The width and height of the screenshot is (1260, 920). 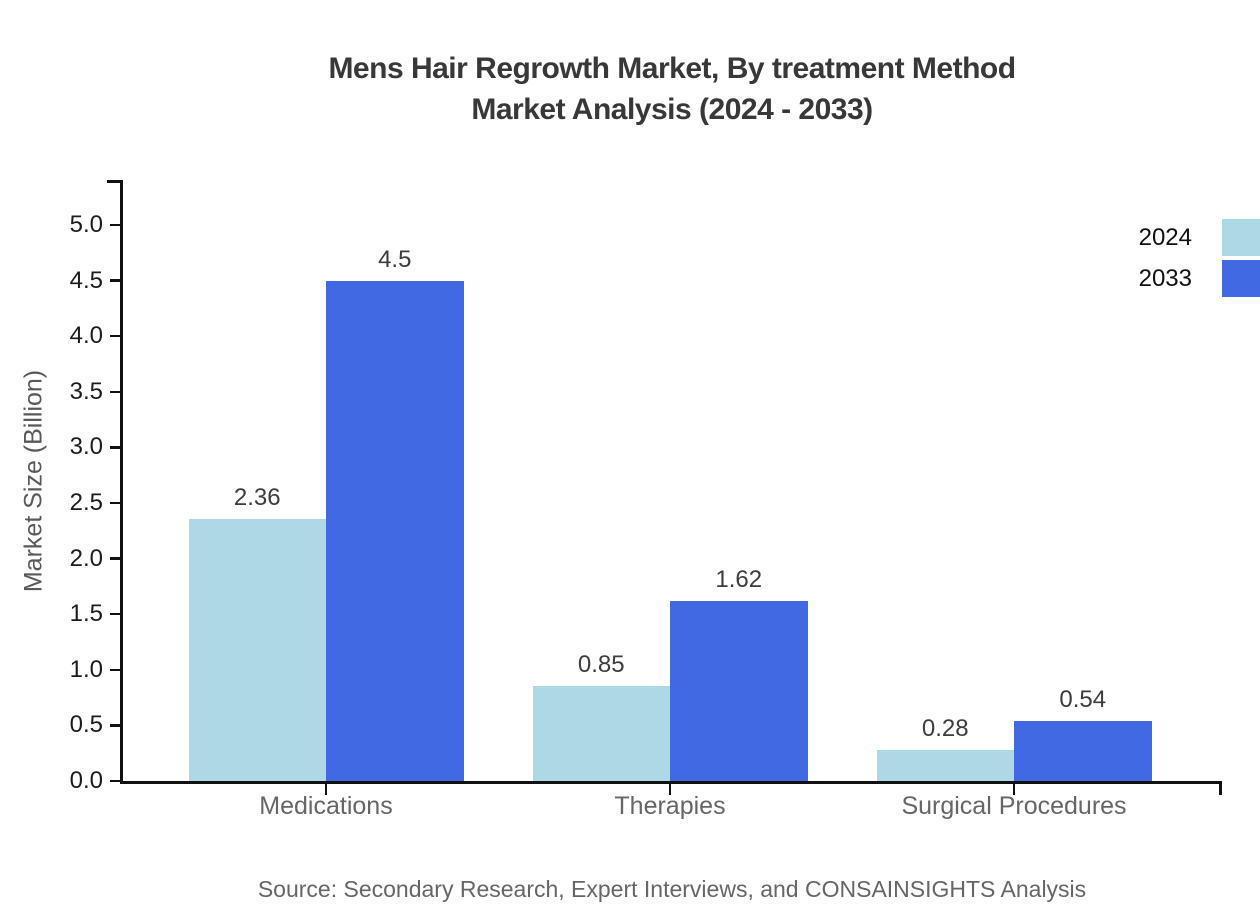 I want to click on y-axis-line, so click(x=121, y=482).